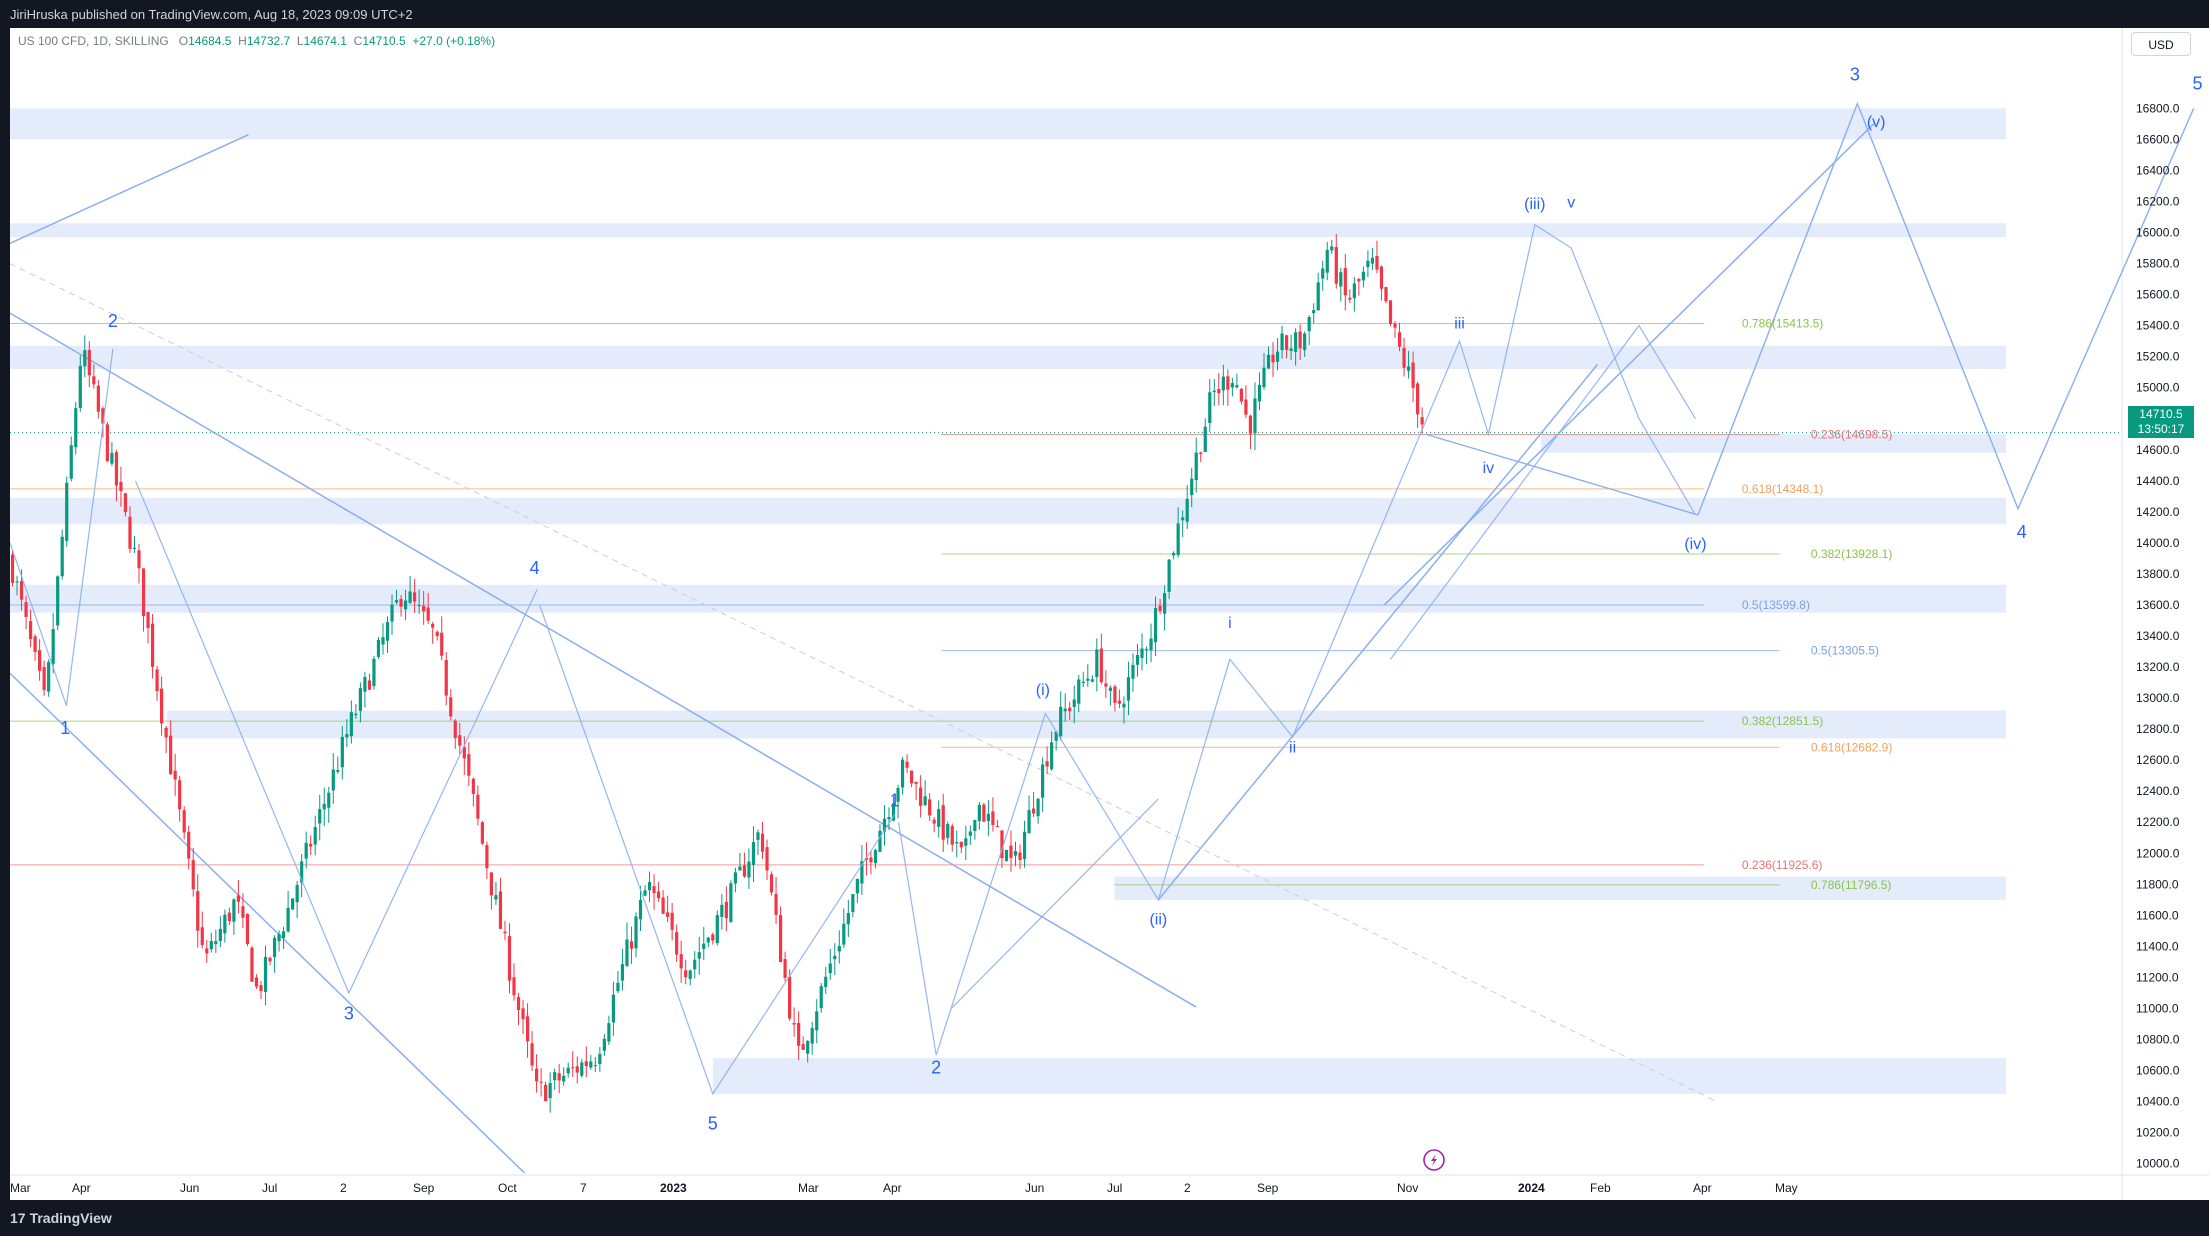 This screenshot has height=1236, width=2209. I want to click on trend-line, so click(1378, 632).